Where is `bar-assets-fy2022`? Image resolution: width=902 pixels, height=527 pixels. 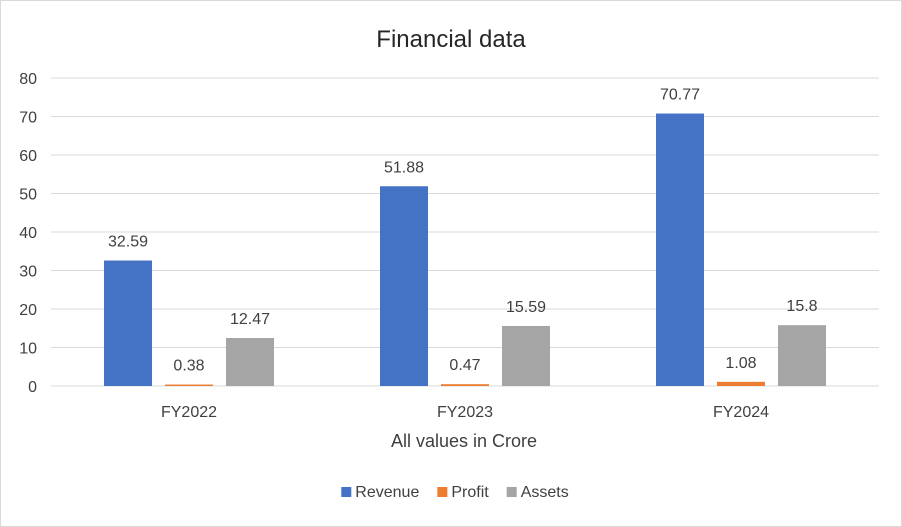
bar-assets-fy2022 is located at coordinates (250, 361).